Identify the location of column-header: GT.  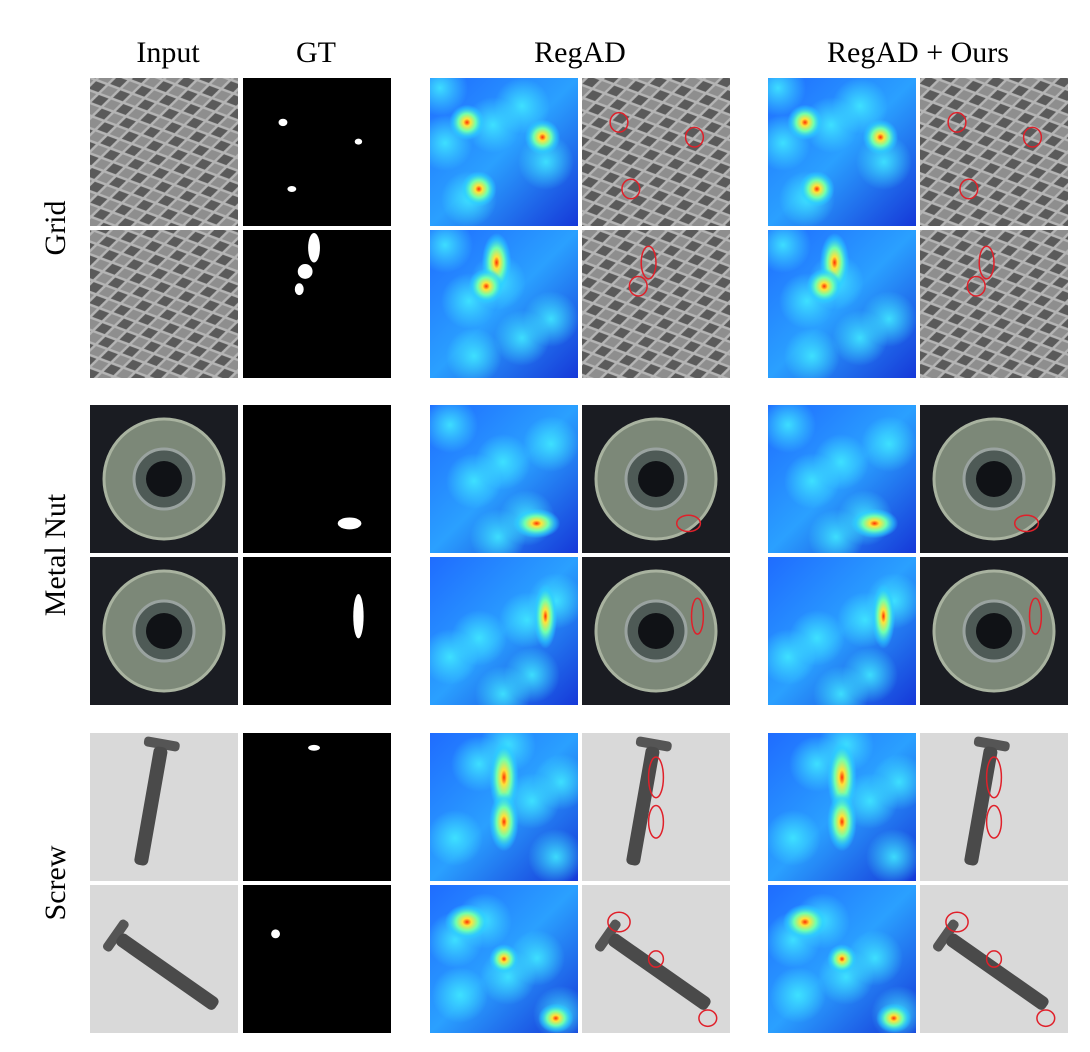
(316, 52).